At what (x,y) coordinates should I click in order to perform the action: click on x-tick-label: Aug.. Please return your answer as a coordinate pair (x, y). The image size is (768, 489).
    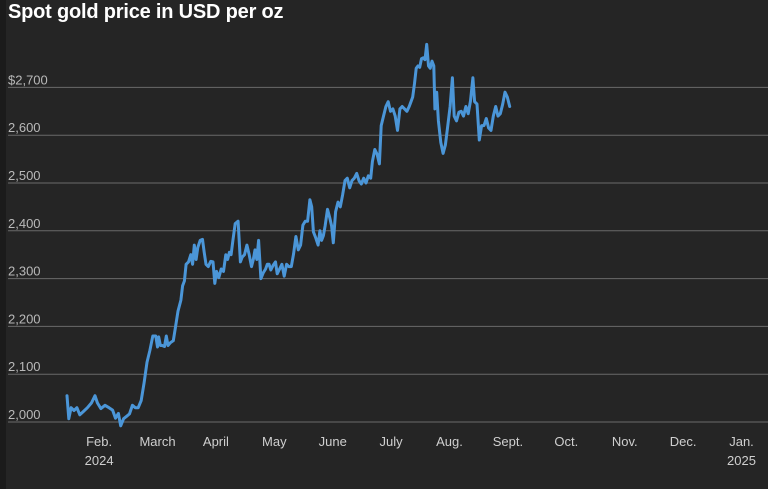
    Looking at the image, I should click on (449, 441).